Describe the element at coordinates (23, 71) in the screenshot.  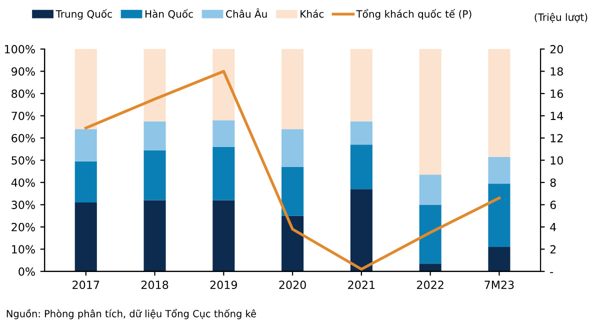
I see `y-tick-label: 90%` at that location.